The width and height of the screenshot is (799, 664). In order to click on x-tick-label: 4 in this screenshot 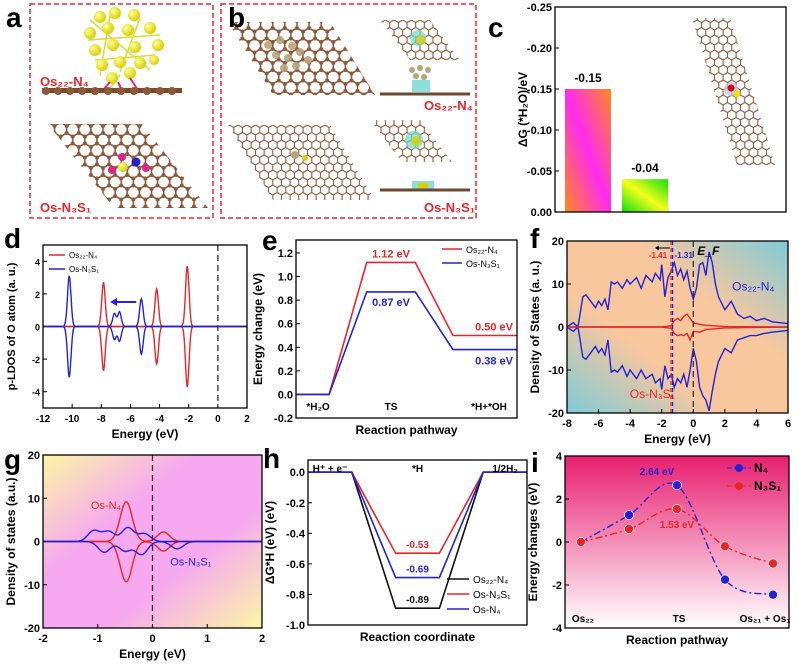, I will do `click(756, 424)`.